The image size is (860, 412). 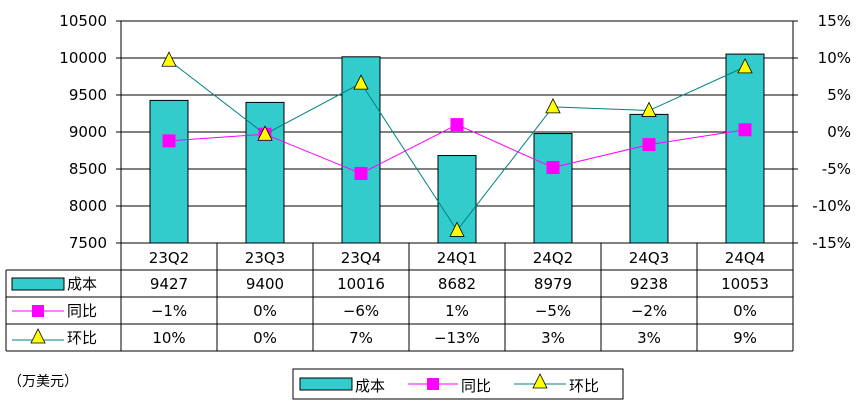 What do you see at coordinates (834, 58) in the screenshot?
I see `right-axis-tick-label: 10%` at bounding box center [834, 58].